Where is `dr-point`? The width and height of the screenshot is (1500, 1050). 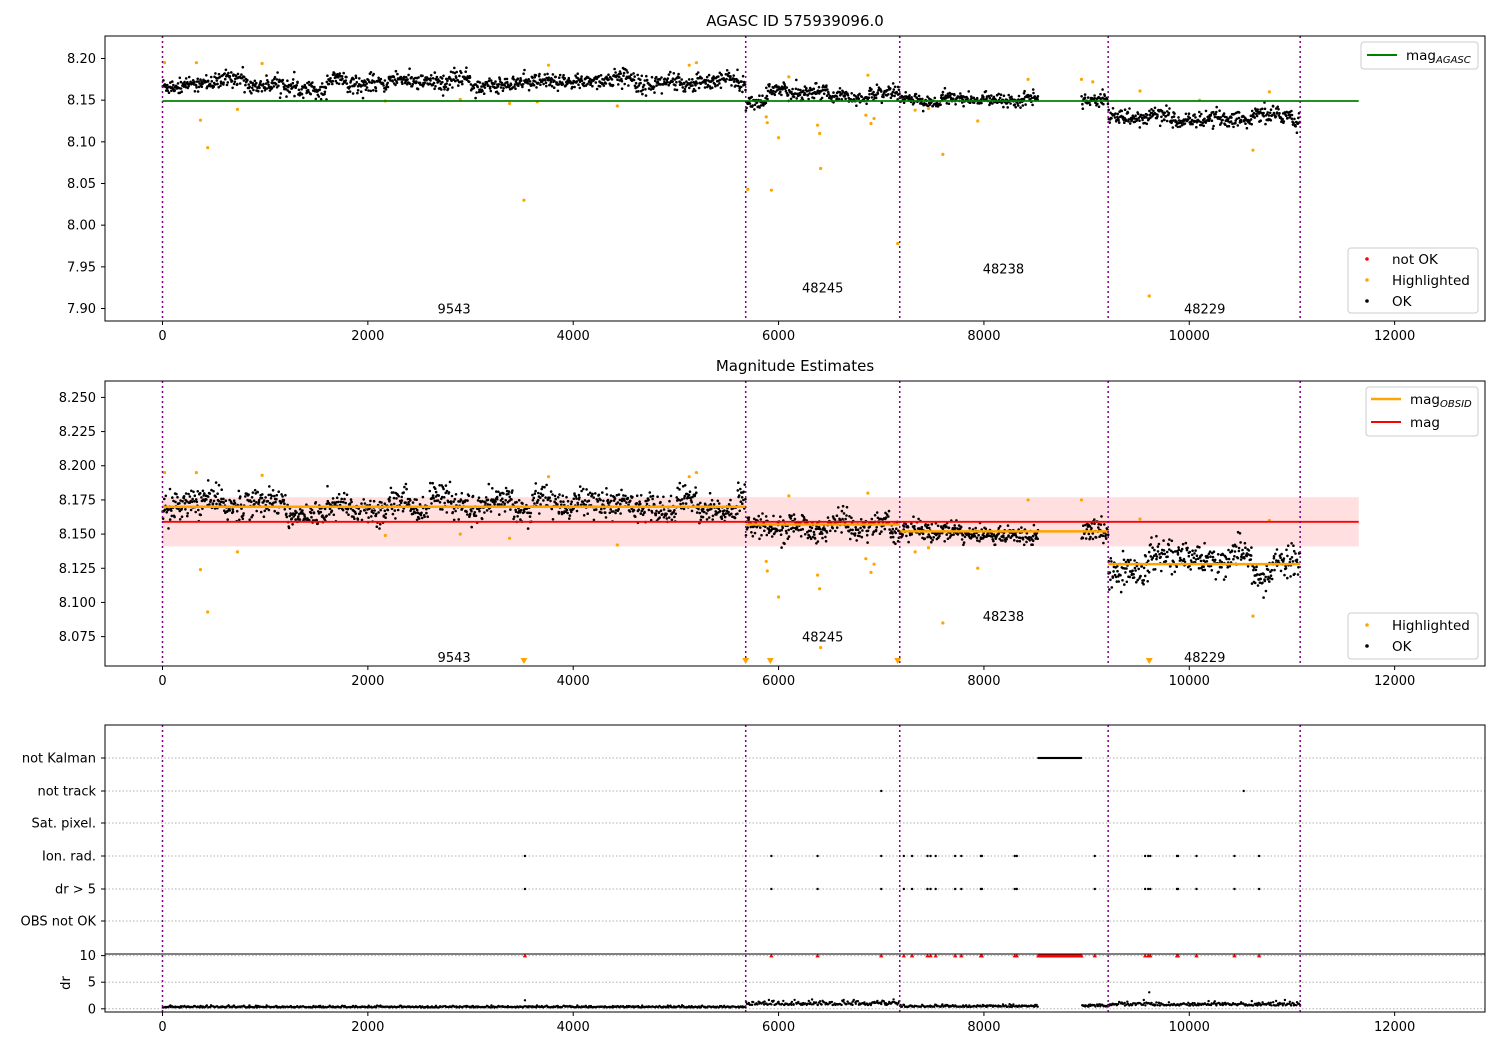 dr-point is located at coordinates (376, 1007).